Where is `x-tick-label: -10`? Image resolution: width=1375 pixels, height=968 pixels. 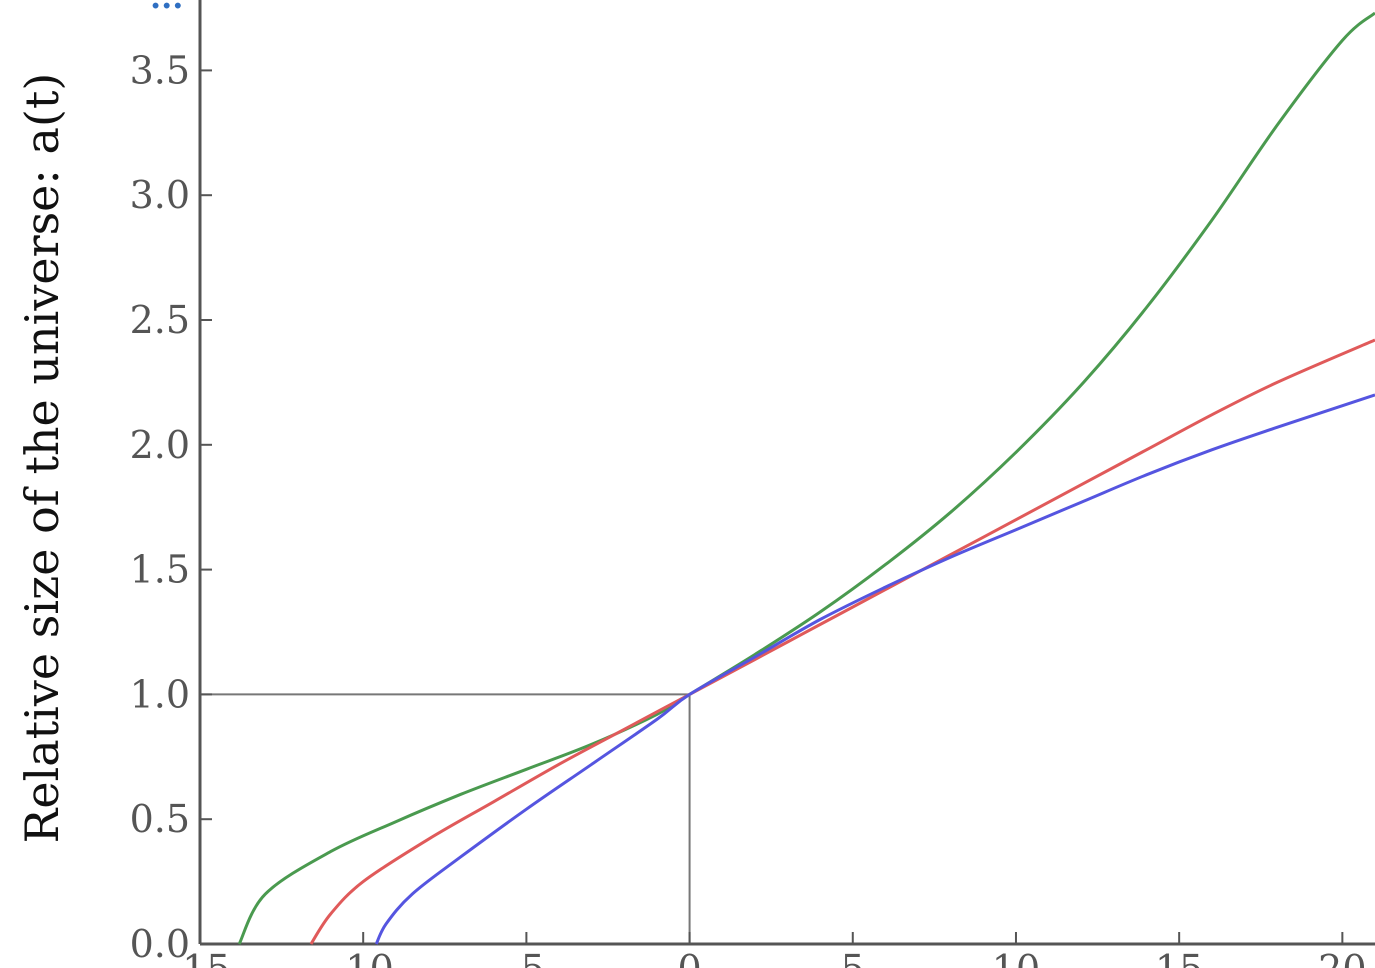 x-tick-label: -10 is located at coordinates (363, 957).